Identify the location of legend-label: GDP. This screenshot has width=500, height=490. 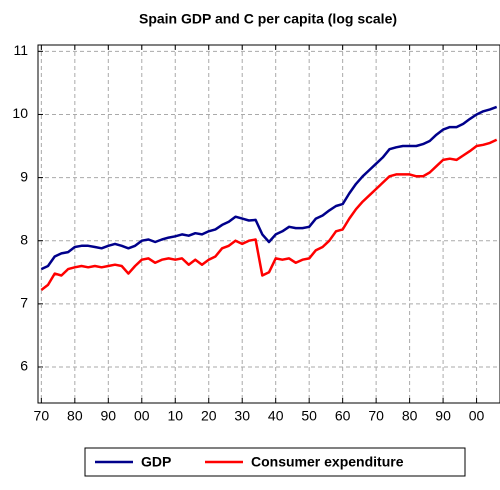
(156, 462).